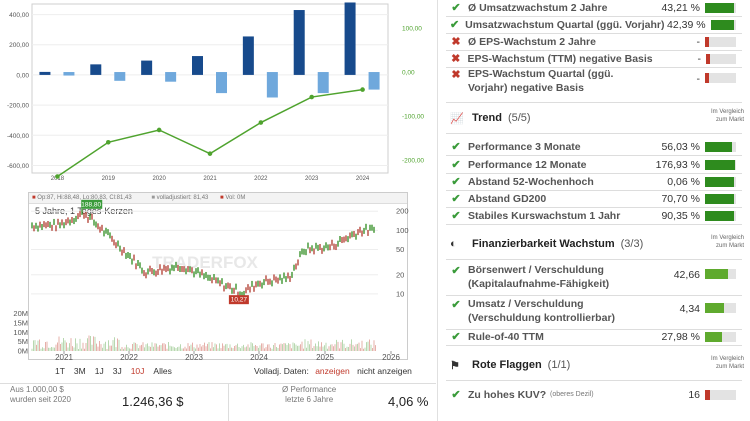 The height and width of the screenshot is (421, 750). I want to click on y-tick-label: 400,00, so click(19, 15).